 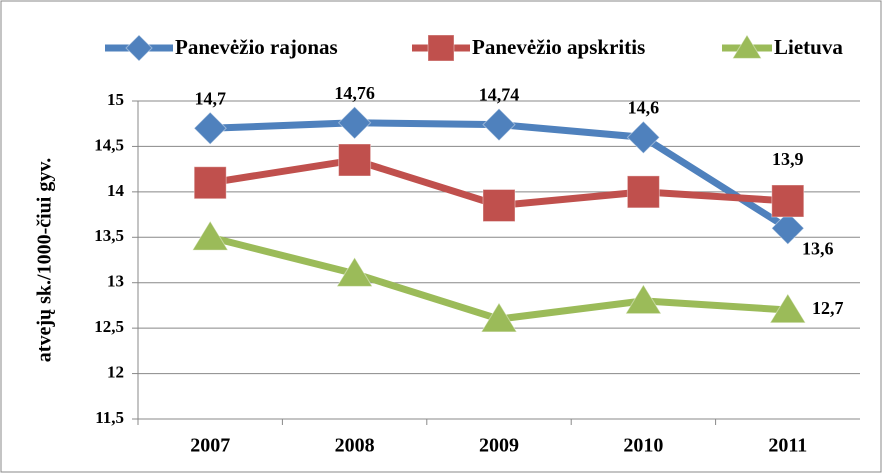 What do you see at coordinates (115, 281) in the screenshot?
I see `y-tick-label: 13` at bounding box center [115, 281].